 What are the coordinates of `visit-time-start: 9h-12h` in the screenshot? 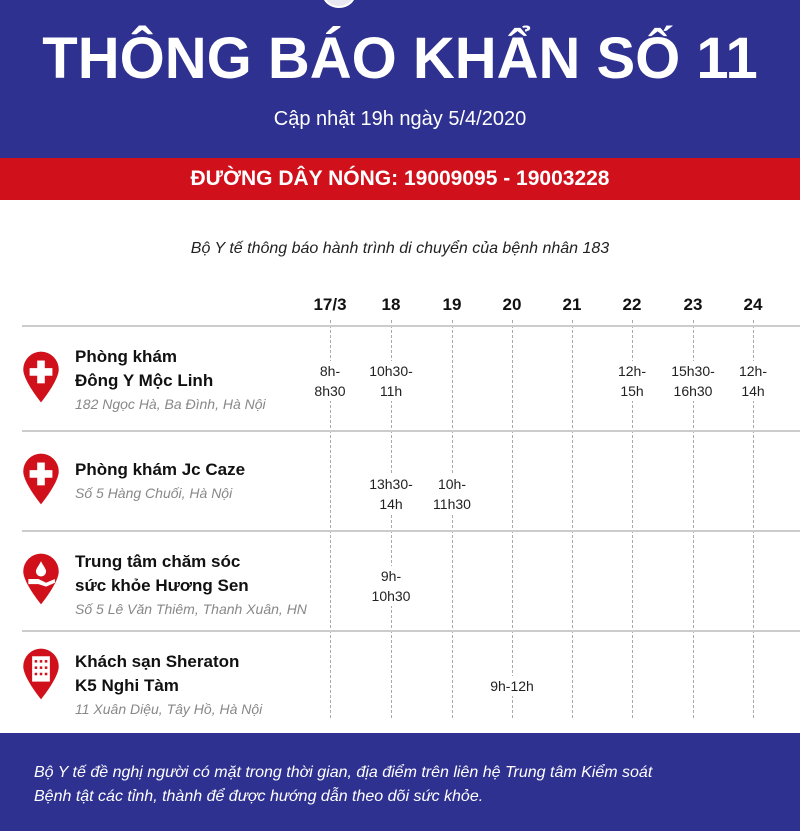 It's located at (512, 686).